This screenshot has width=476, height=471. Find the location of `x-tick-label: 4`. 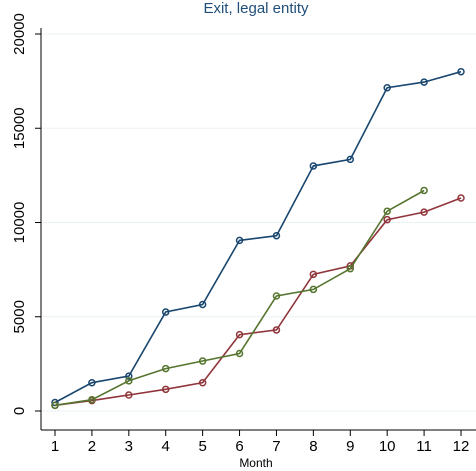

x-tick-label: 4 is located at coordinates (166, 446).